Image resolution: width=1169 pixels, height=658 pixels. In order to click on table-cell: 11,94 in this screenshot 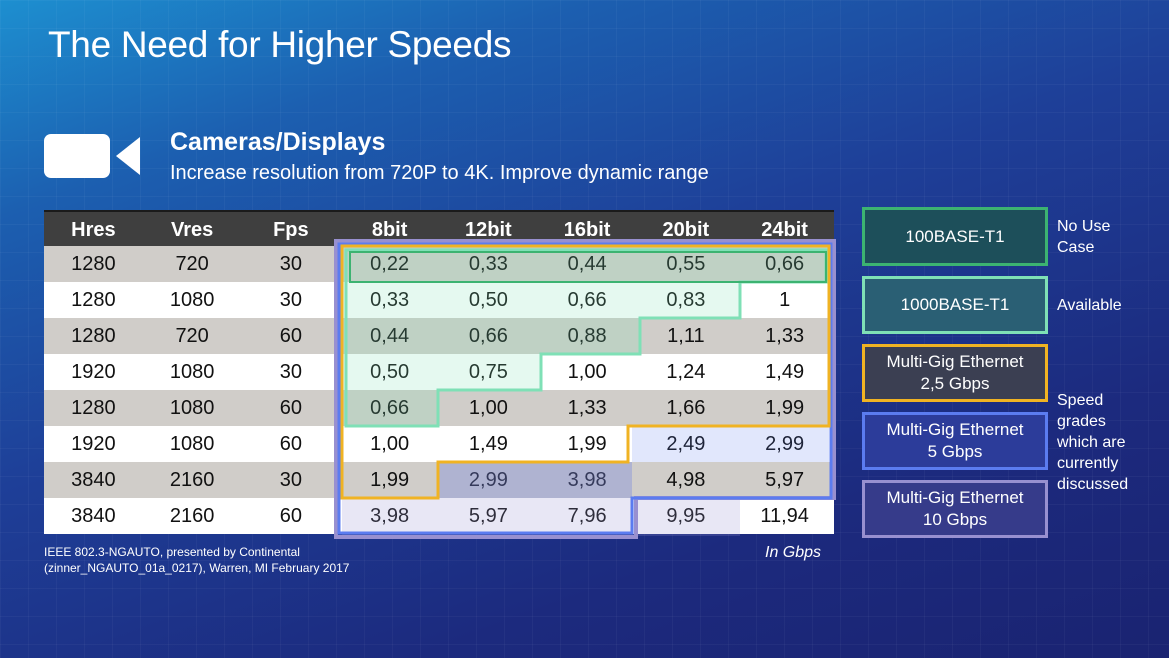, I will do `click(784, 516)`.